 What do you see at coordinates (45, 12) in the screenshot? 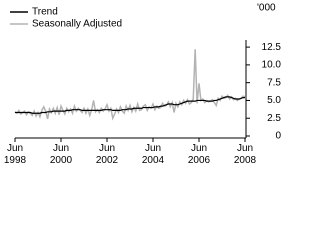
I see `legend-label: Trend` at bounding box center [45, 12].